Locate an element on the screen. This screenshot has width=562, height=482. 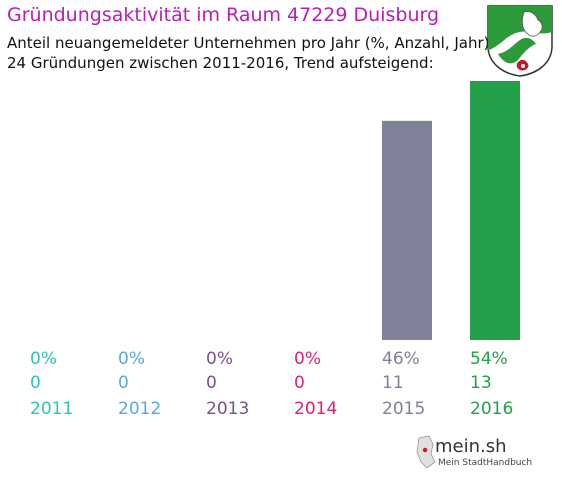
year-label-2013: 2013 is located at coordinates (227, 409).